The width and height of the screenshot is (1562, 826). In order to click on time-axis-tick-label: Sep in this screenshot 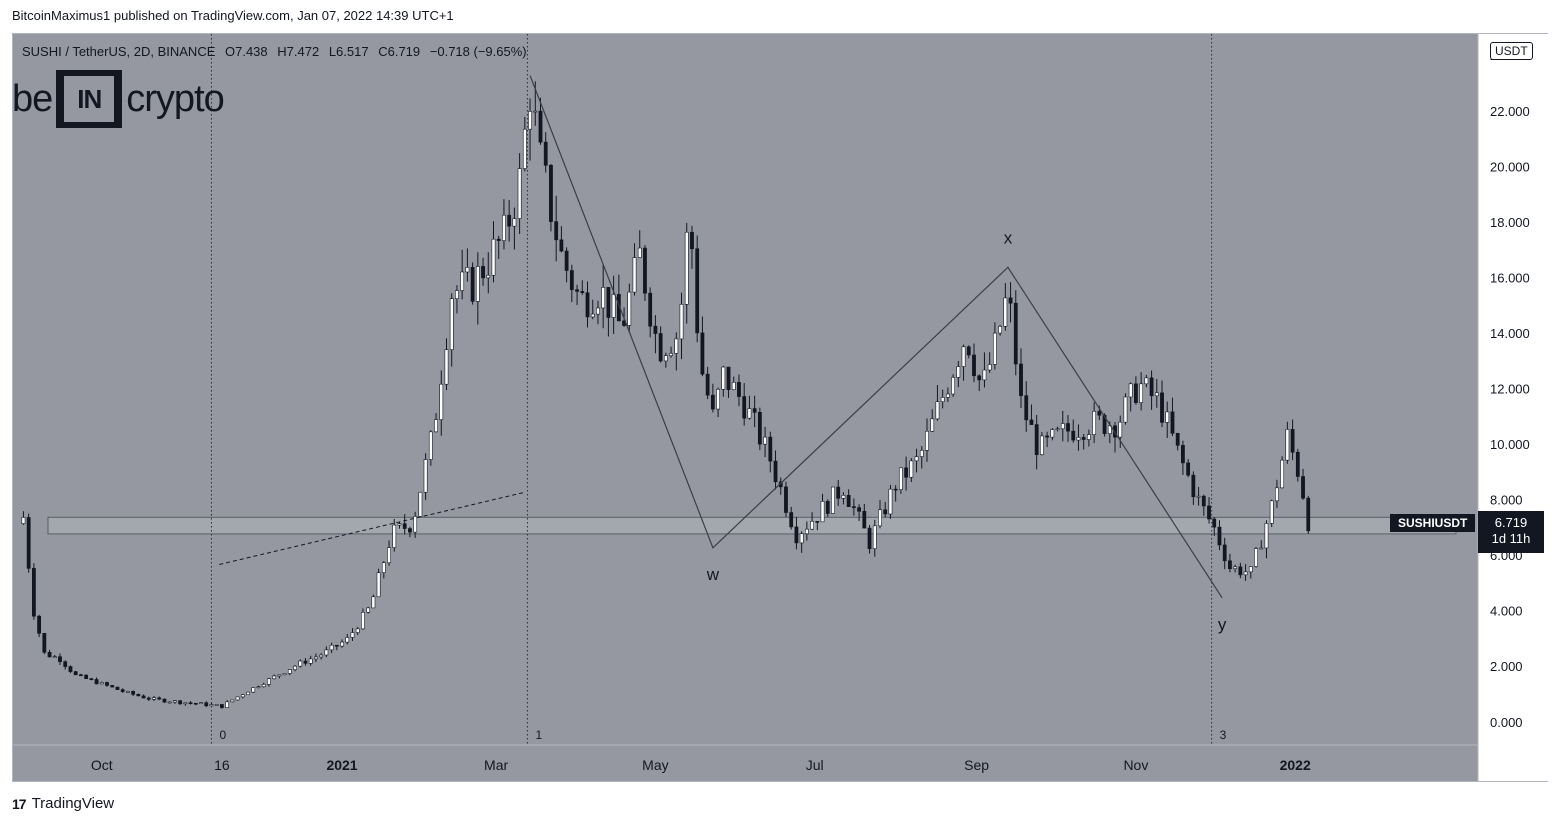, I will do `click(976, 765)`.